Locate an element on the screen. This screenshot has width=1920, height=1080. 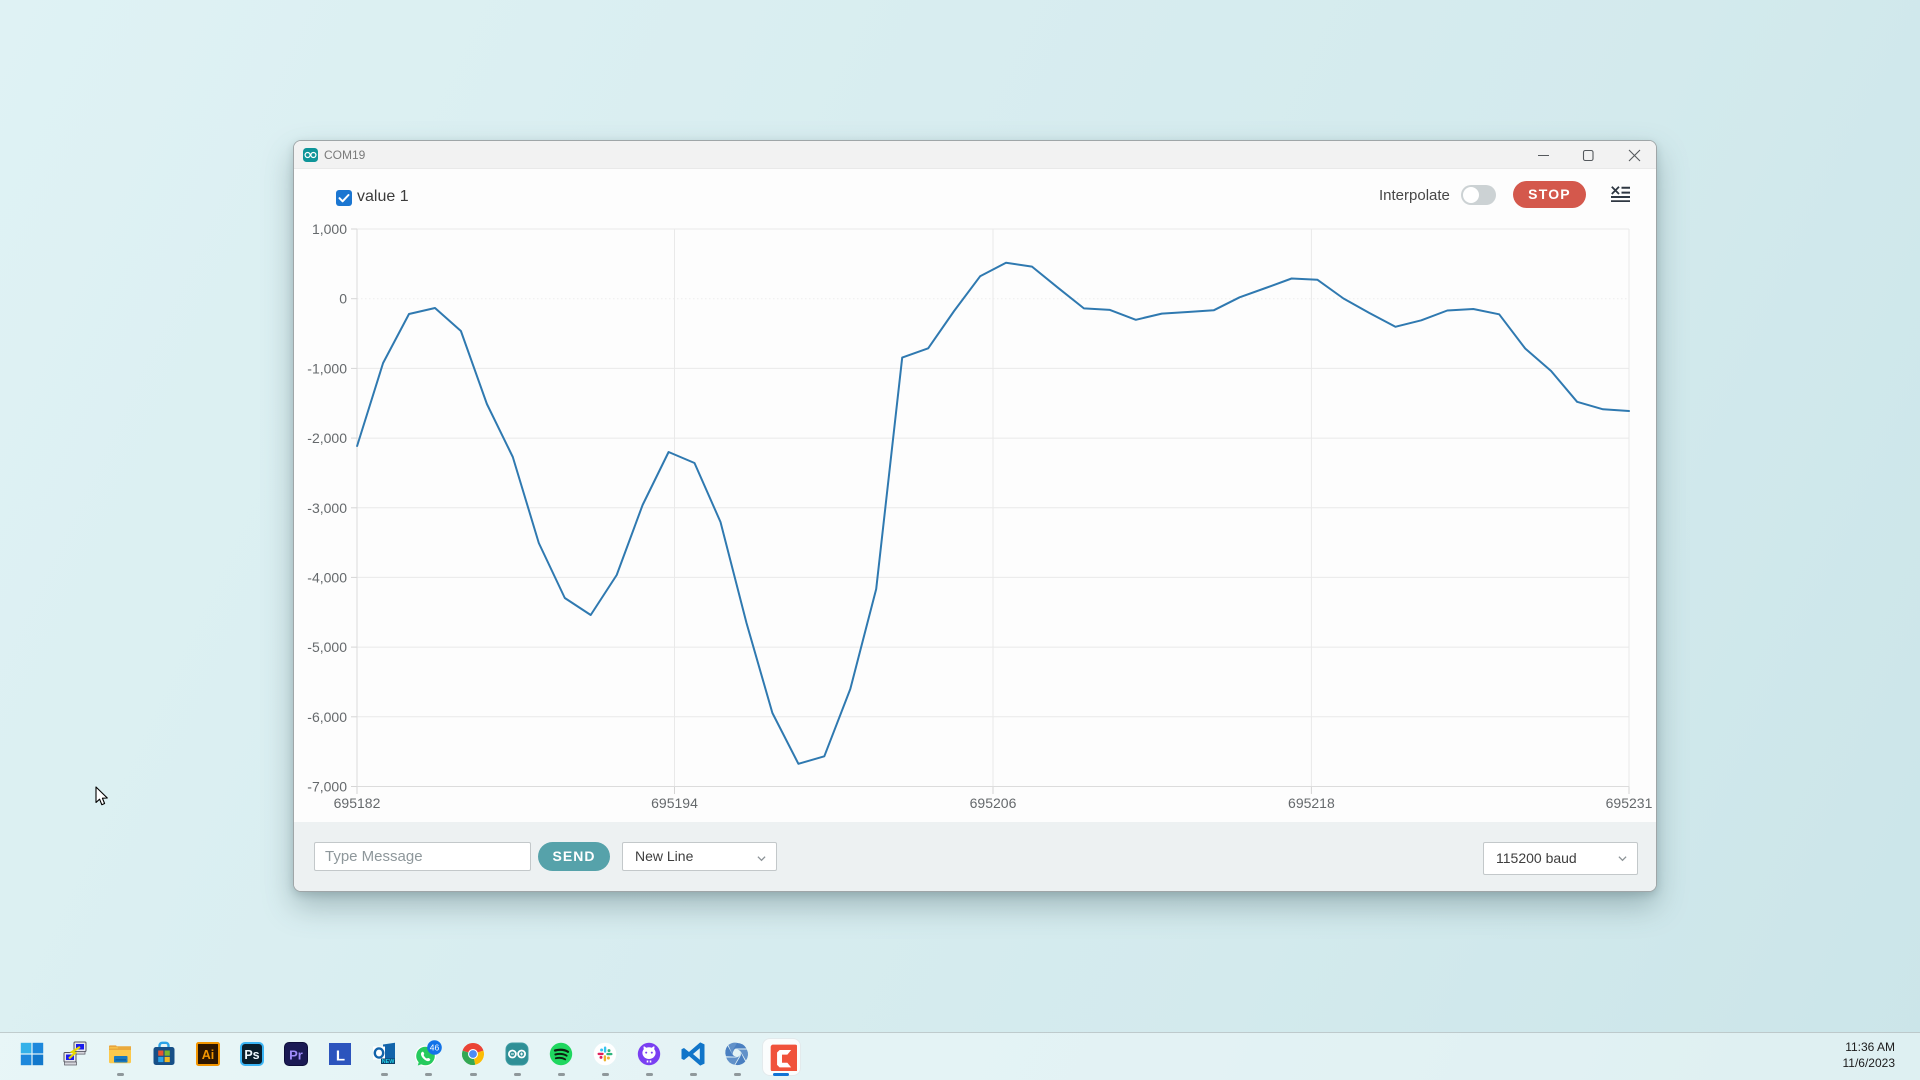
svg-text: 695206 is located at coordinates (993, 803).